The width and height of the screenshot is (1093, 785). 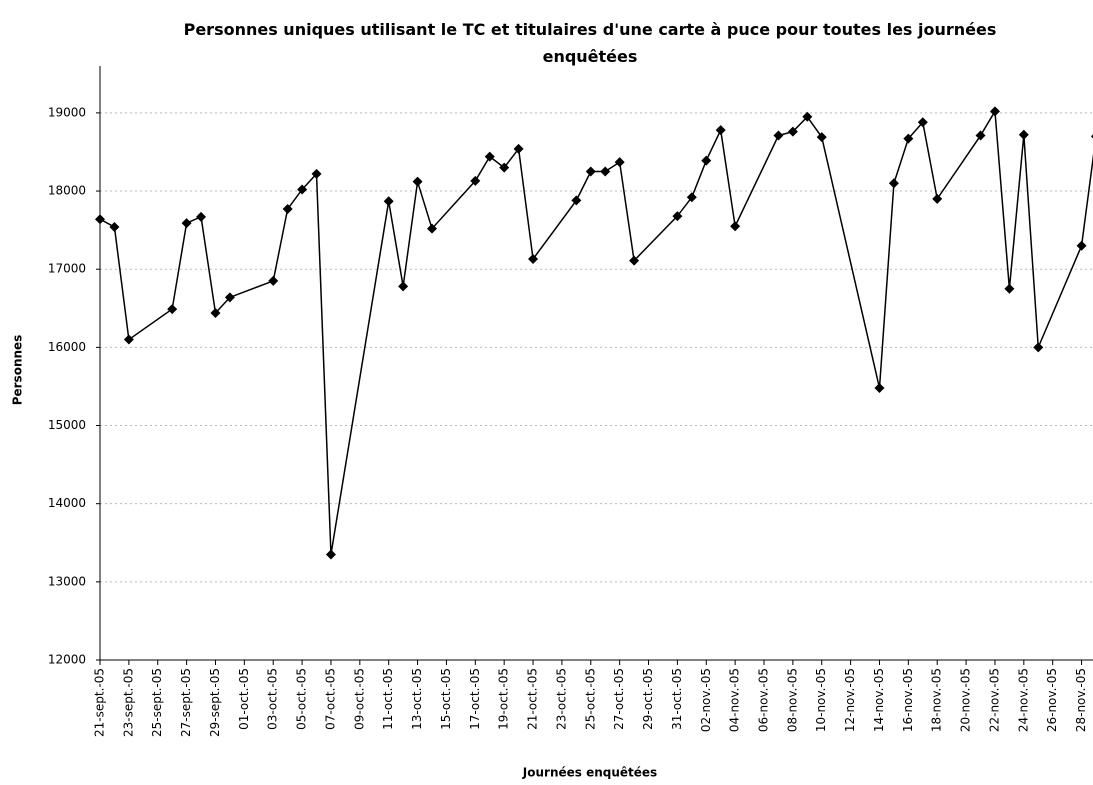 What do you see at coordinates (67, 503) in the screenshot?
I see `y-tick-label: 14000` at bounding box center [67, 503].